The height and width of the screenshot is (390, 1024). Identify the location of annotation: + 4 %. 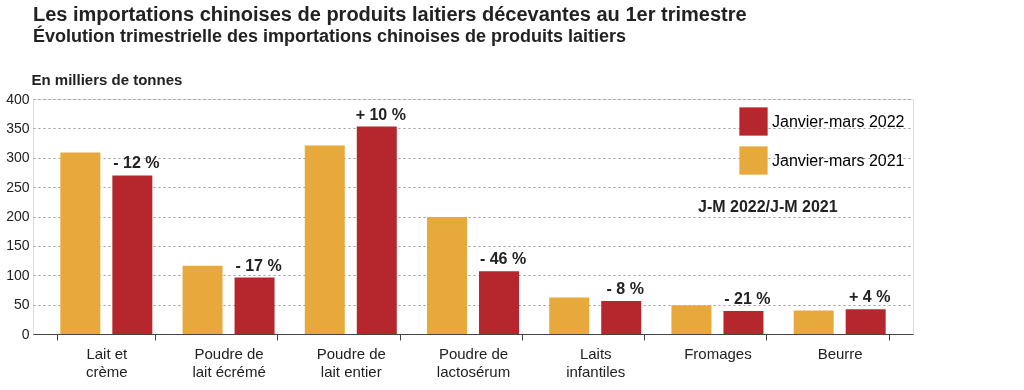
(869, 297).